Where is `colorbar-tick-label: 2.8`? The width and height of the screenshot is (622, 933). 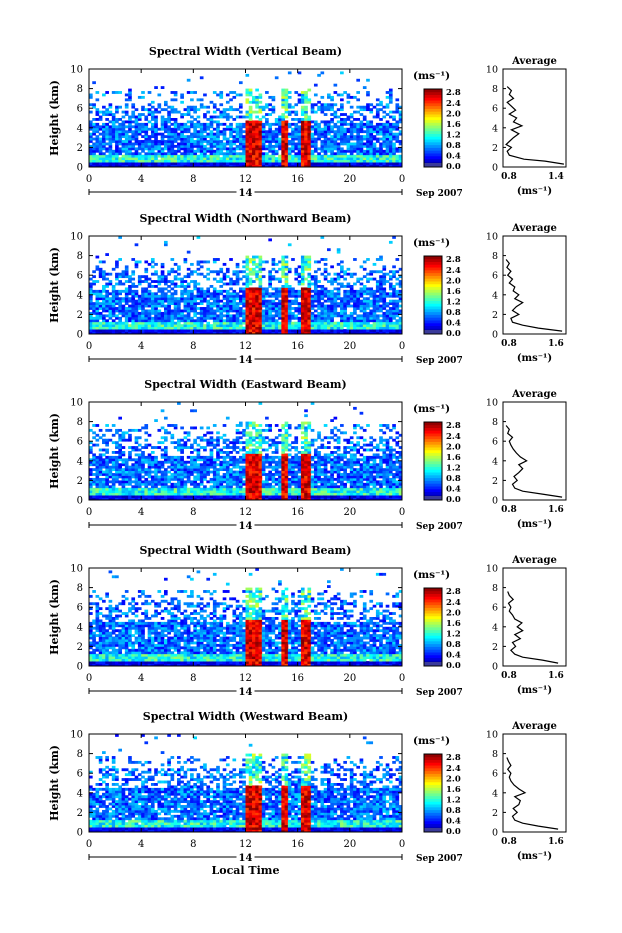
colorbar-tick-label: 2.8 is located at coordinates (453, 260).